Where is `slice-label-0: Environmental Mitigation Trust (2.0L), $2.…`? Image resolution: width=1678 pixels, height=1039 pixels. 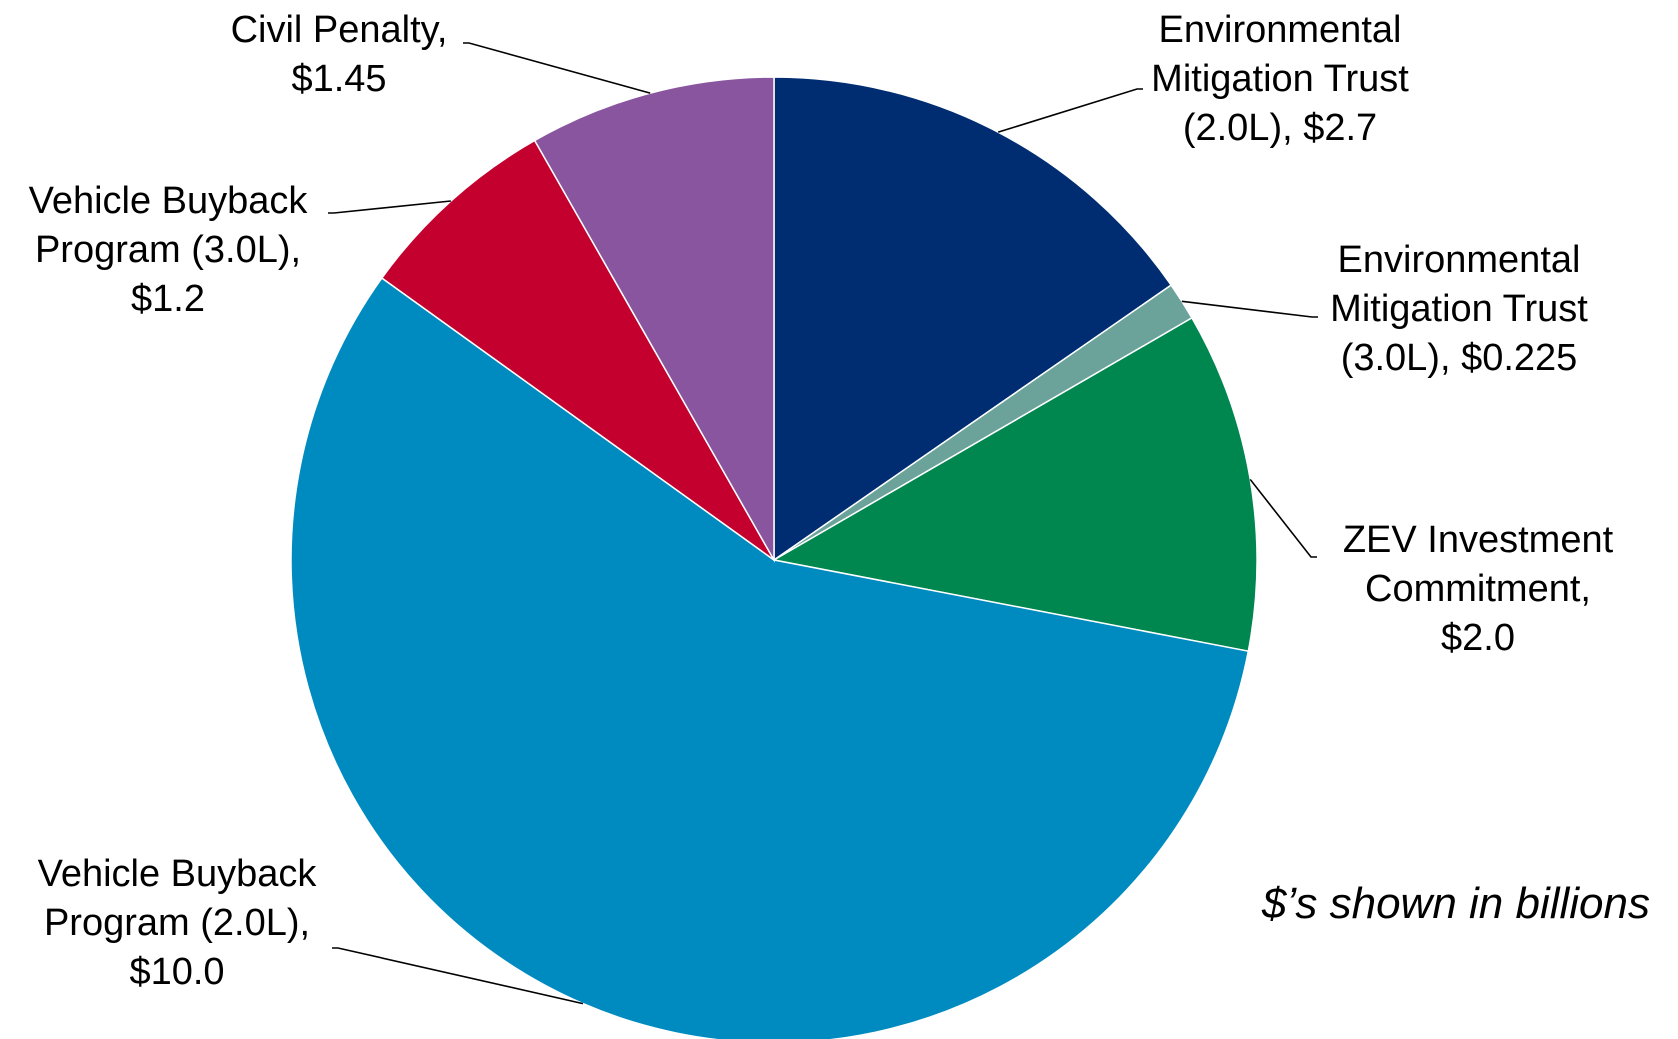
slice-label-0: Environmental Mitigation Trust (2.0L), $2.… is located at coordinates (1280, 79).